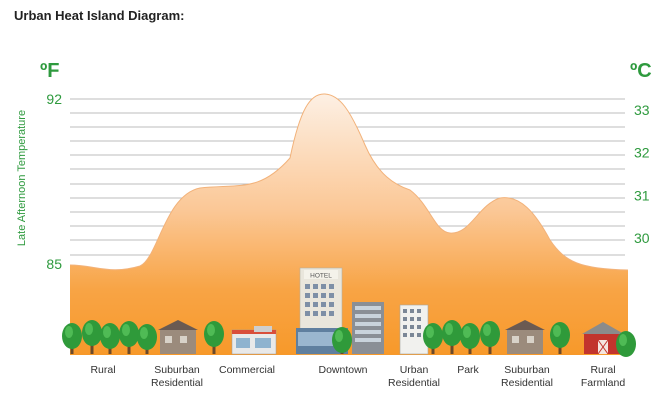 The height and width of the screenshot is (400, 670). What do you see at coordinates (54, 99) in the screenshot?
I see `fahrenheit-tick-label: 92` at bounding box center [54, 99].